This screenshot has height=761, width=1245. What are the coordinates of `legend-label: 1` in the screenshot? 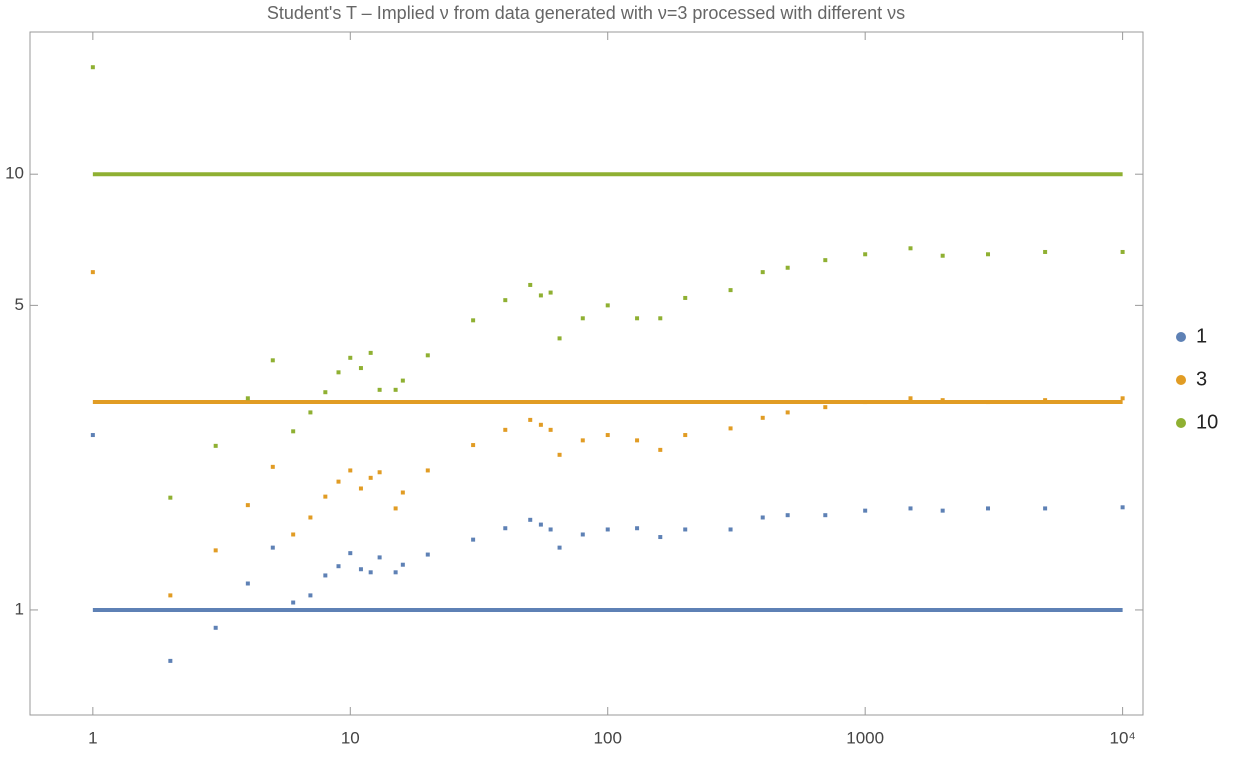 It's located at (1201, 336).